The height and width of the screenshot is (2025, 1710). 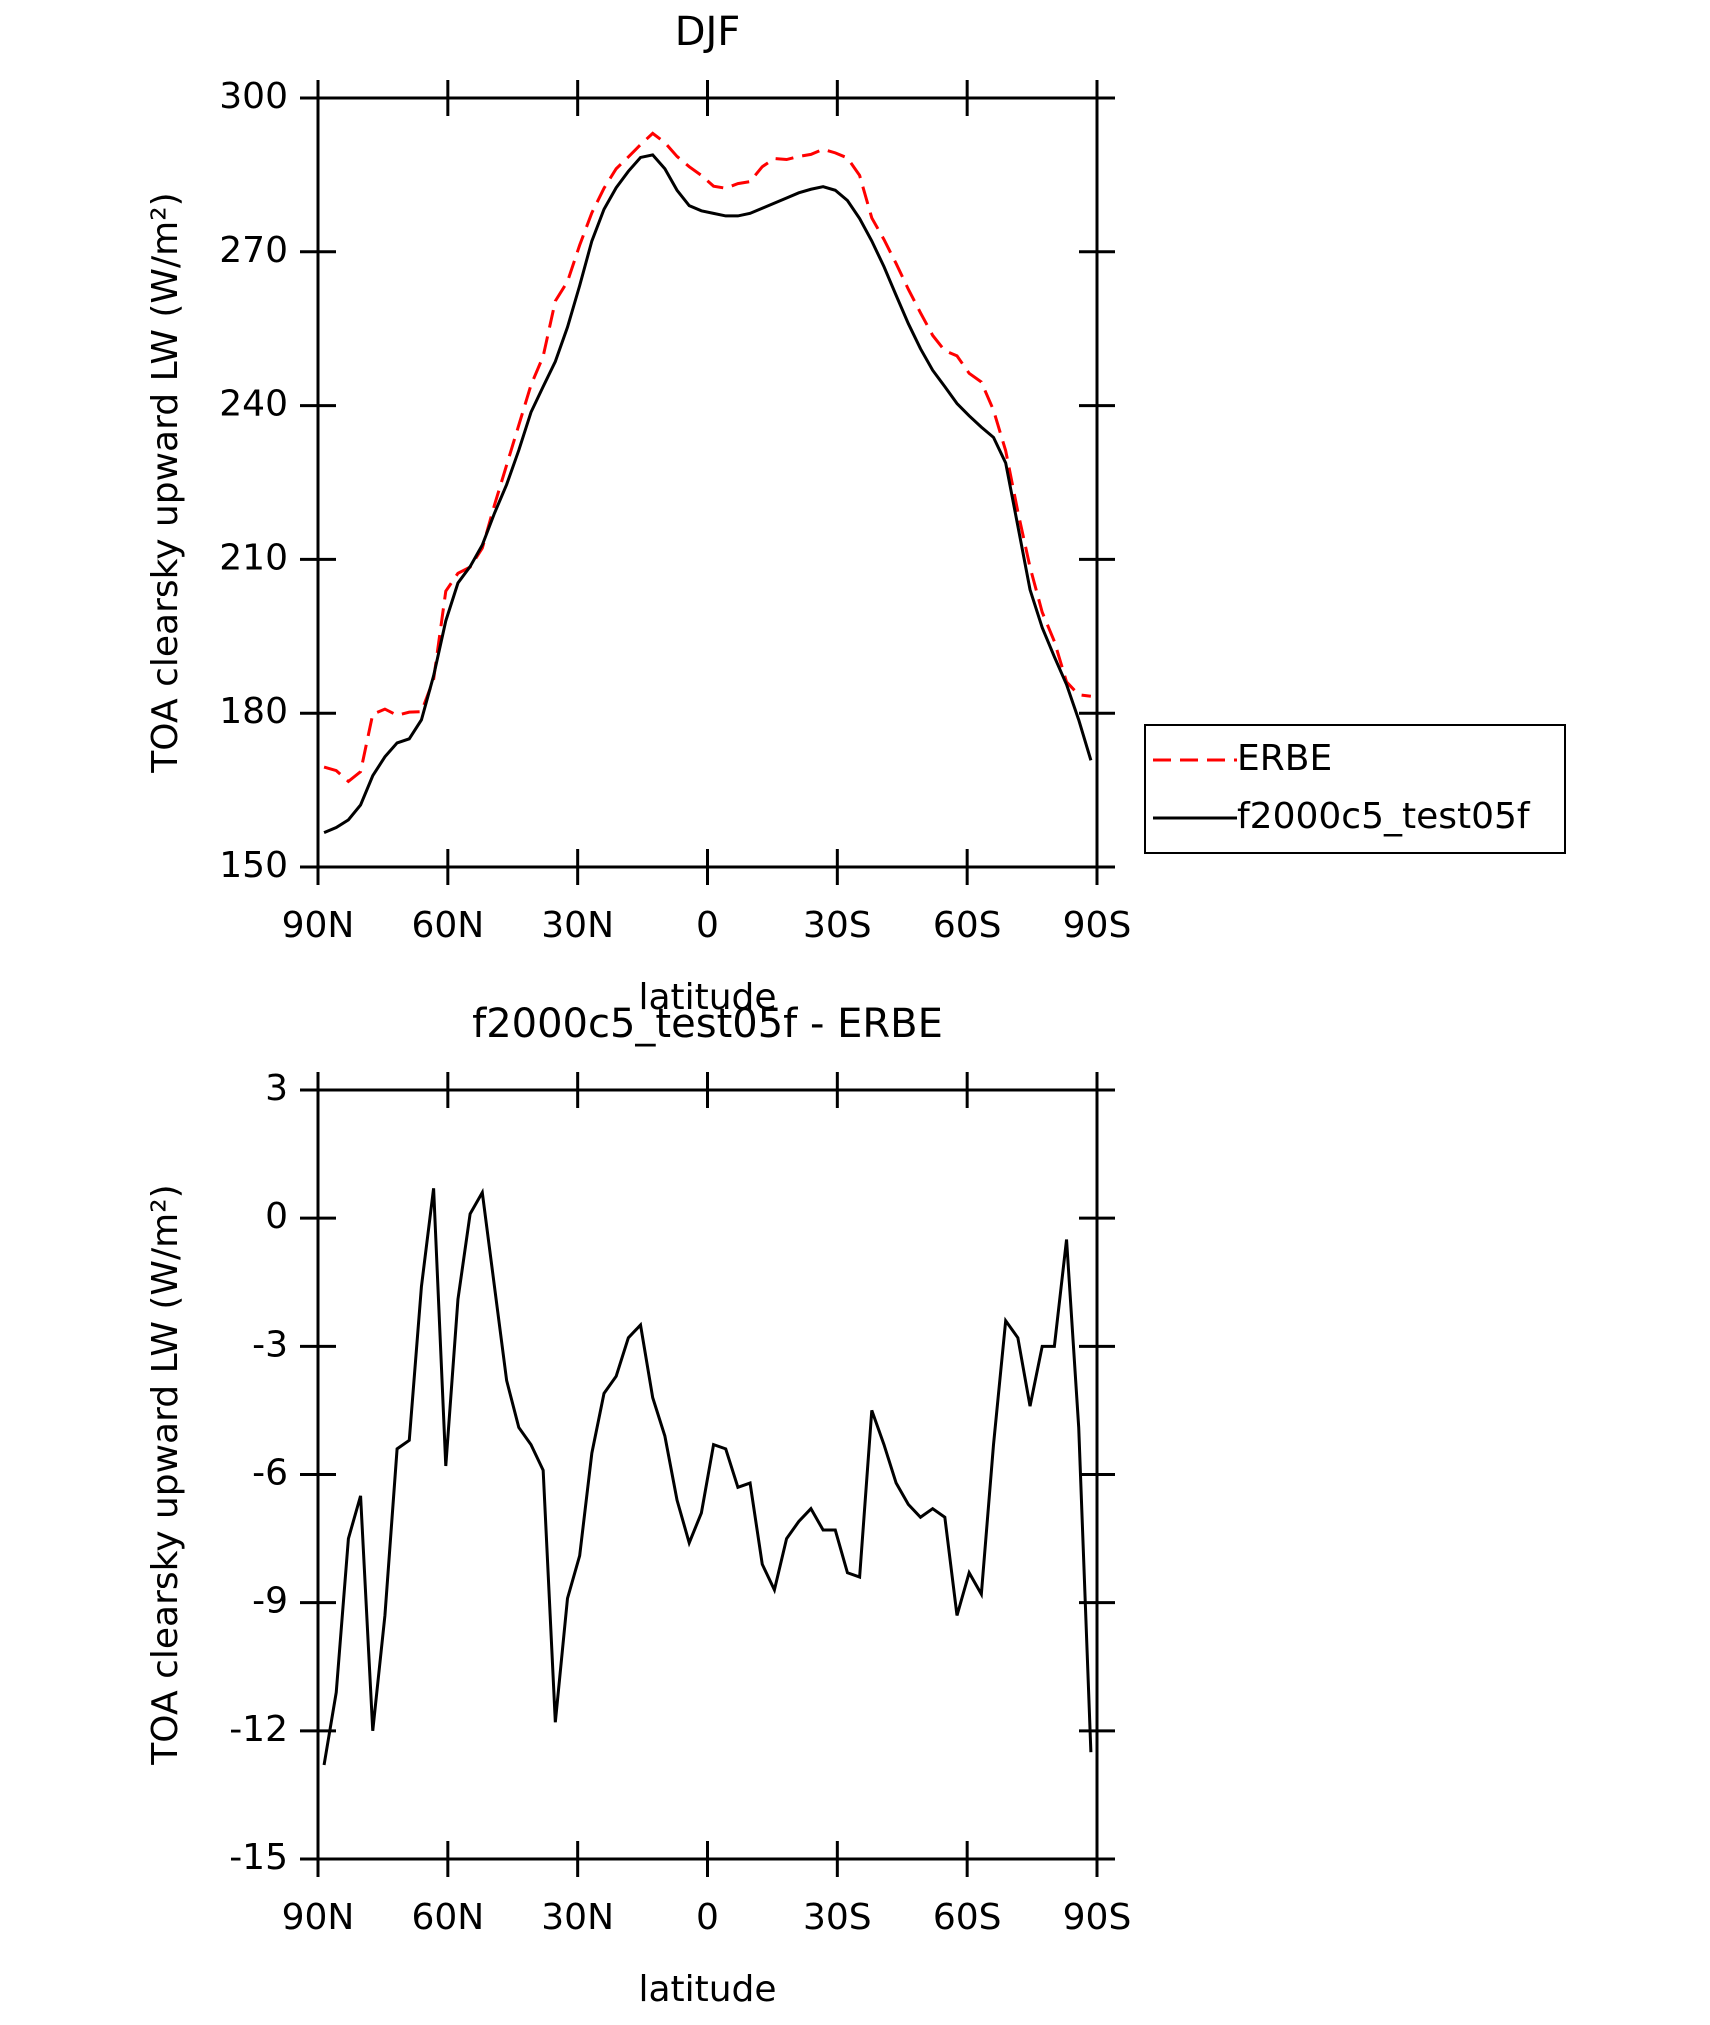 I want to click on y-tick-label: 3, so click(x=276, y=1088).